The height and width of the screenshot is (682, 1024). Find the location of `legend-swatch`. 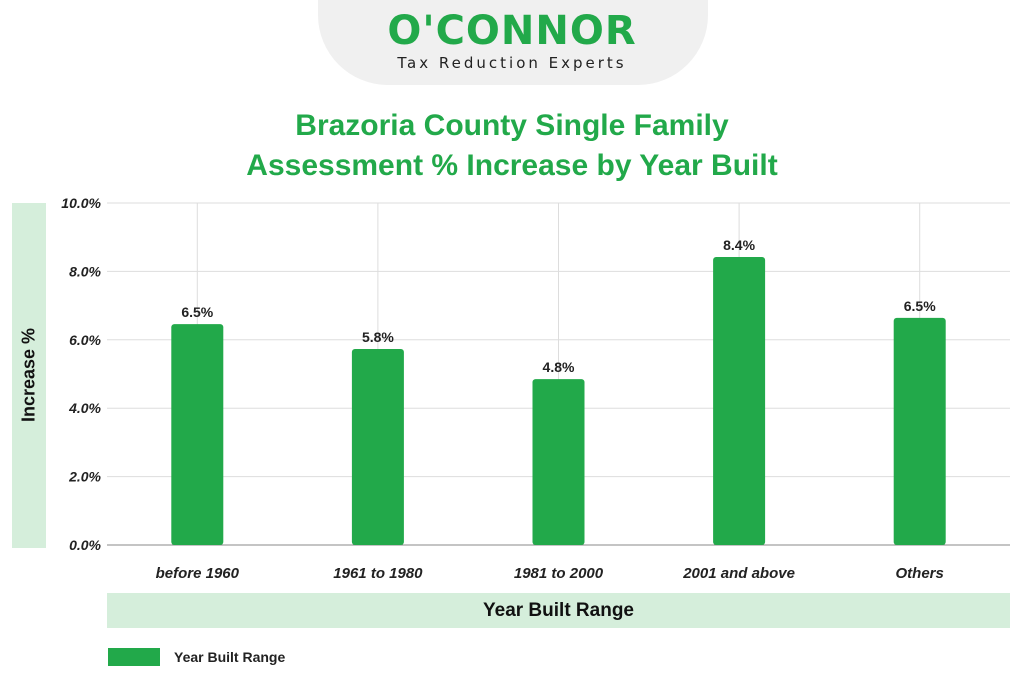

legend-swatch is located at coordinates (134, 657).